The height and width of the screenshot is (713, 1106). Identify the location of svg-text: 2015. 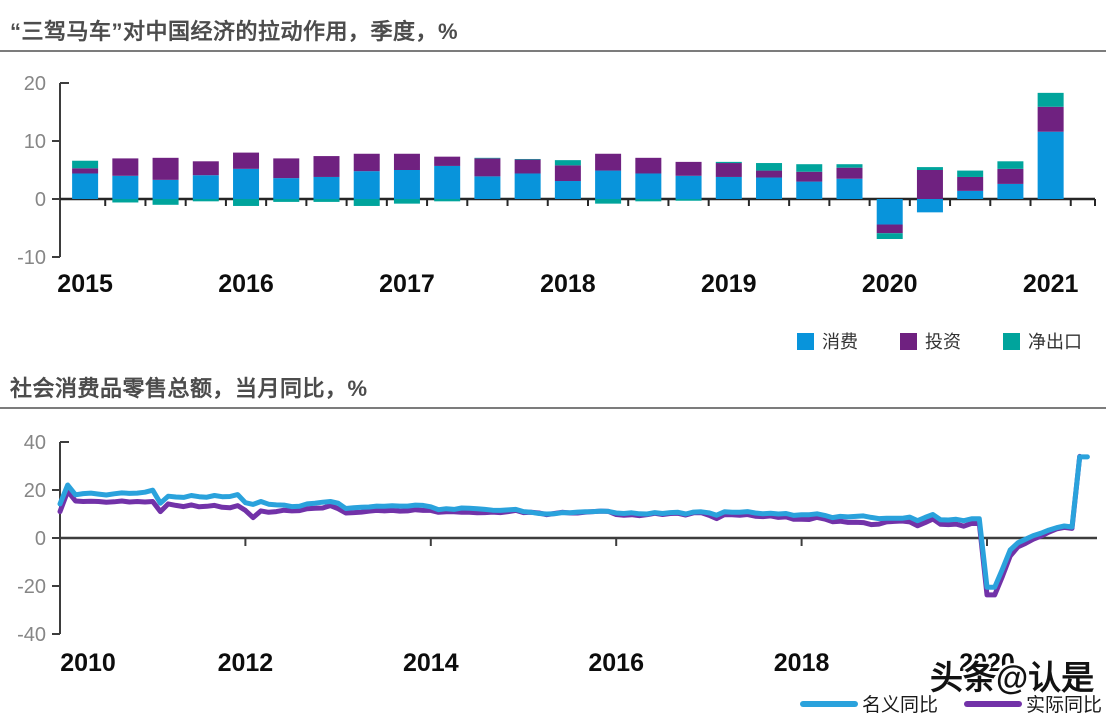
(85, 284).